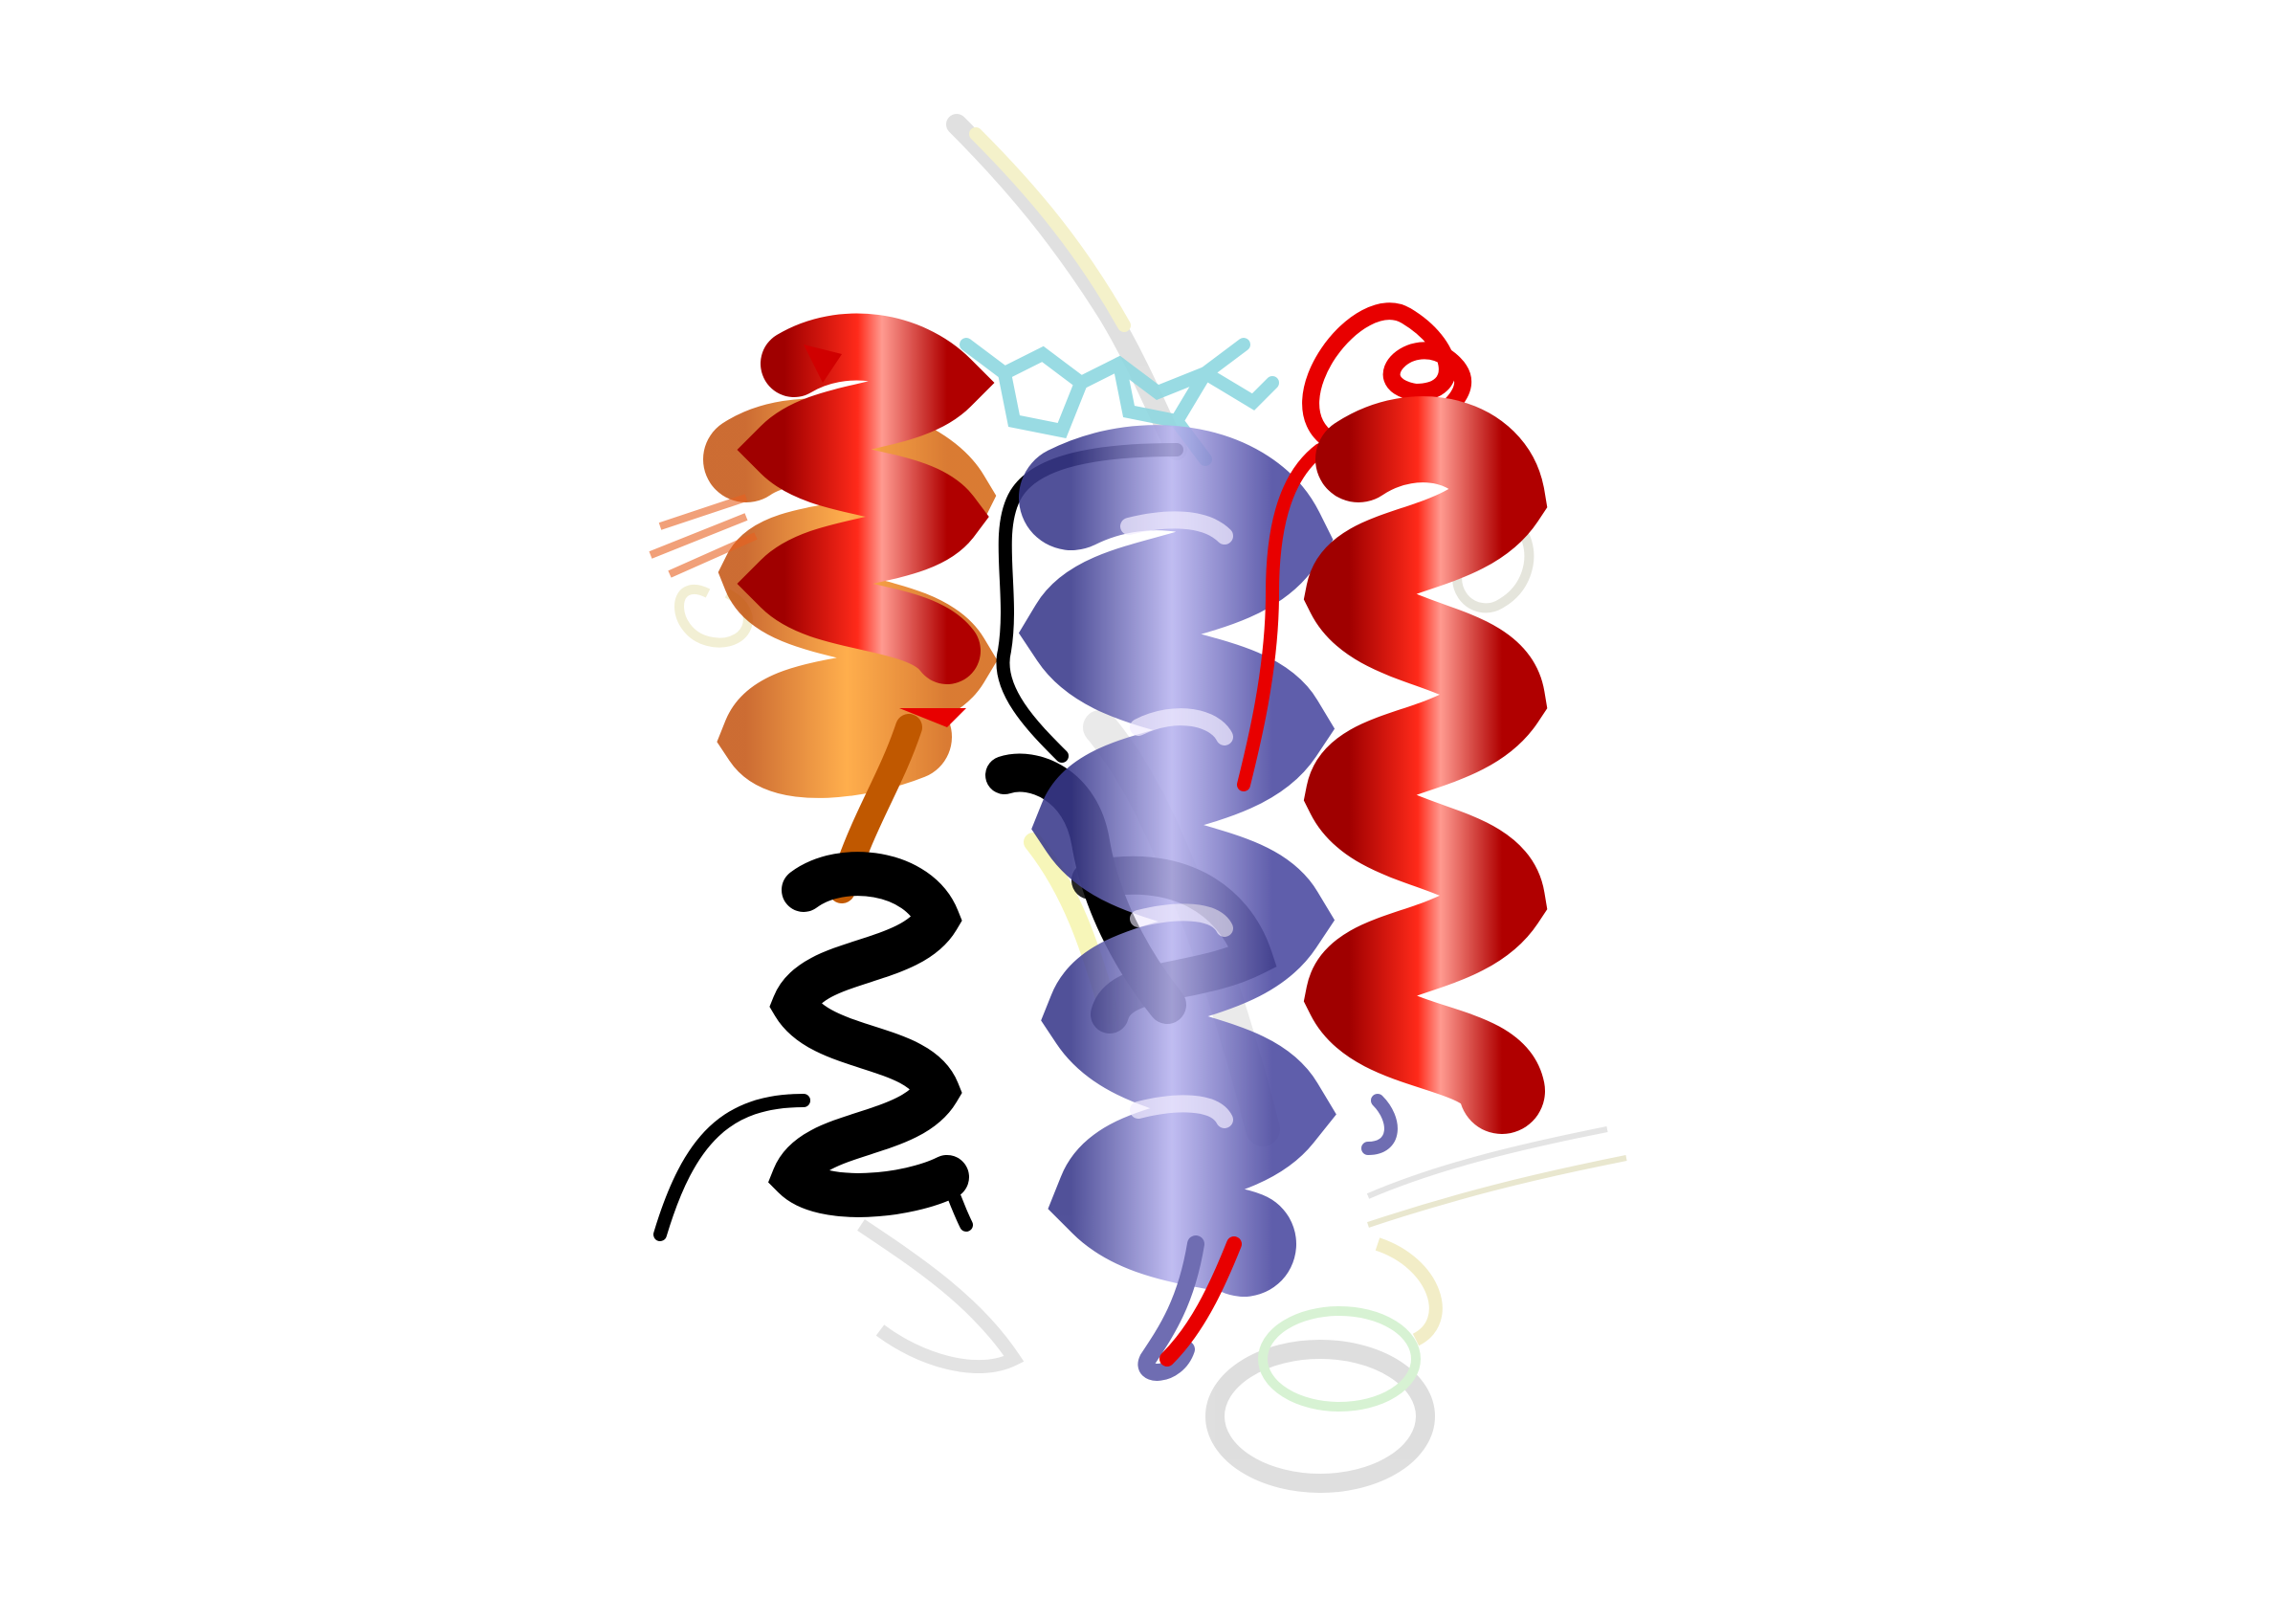  I want to click on red-helix-left, so click(866, 499).